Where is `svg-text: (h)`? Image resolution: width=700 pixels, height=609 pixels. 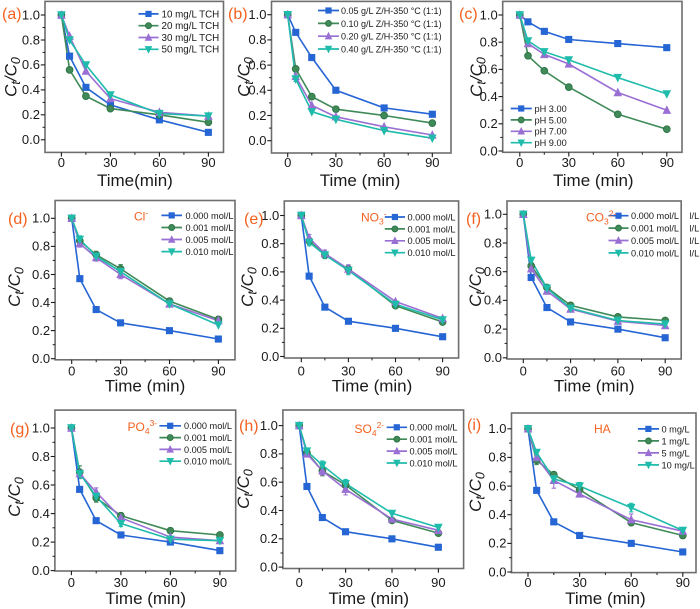
svg-text: (h) is located at coordinates (249, 426).